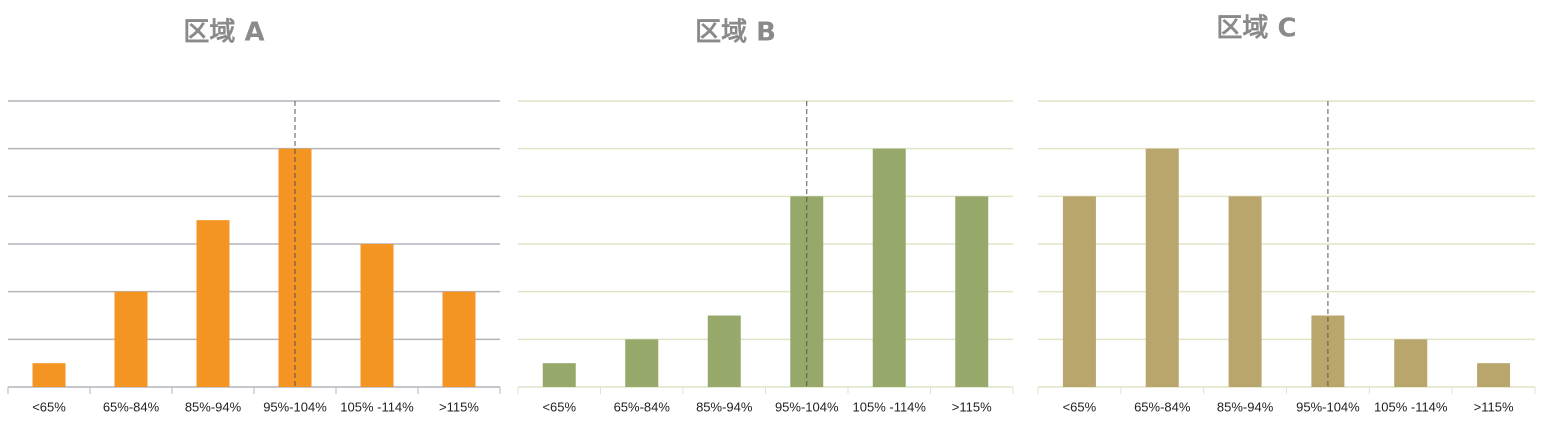 This screenshot has width=1543, height=430. I want to click on chart-title: 区域 B, so click(735, 33).